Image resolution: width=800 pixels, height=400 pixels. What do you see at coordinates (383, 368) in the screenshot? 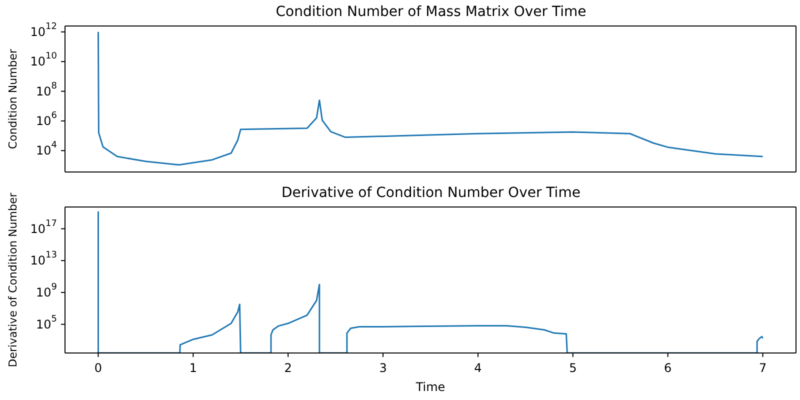
I see `x-tick-label: 3` at bounding box center [383, 368].